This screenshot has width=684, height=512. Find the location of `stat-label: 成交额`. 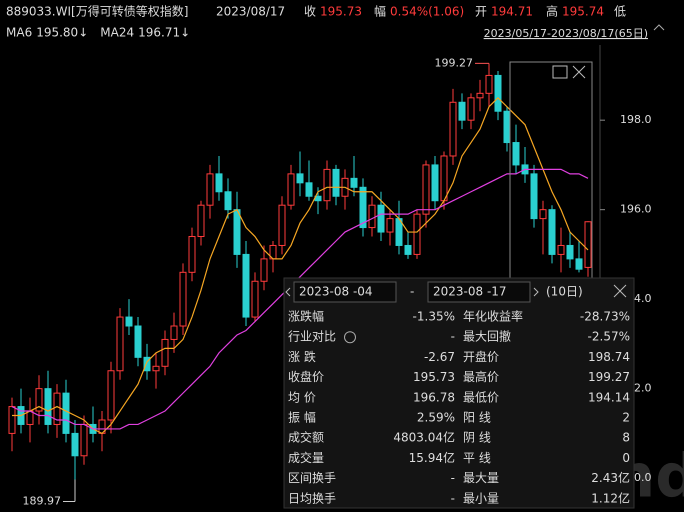

stat-label: 成交额 is located at coordinates (306, 437).